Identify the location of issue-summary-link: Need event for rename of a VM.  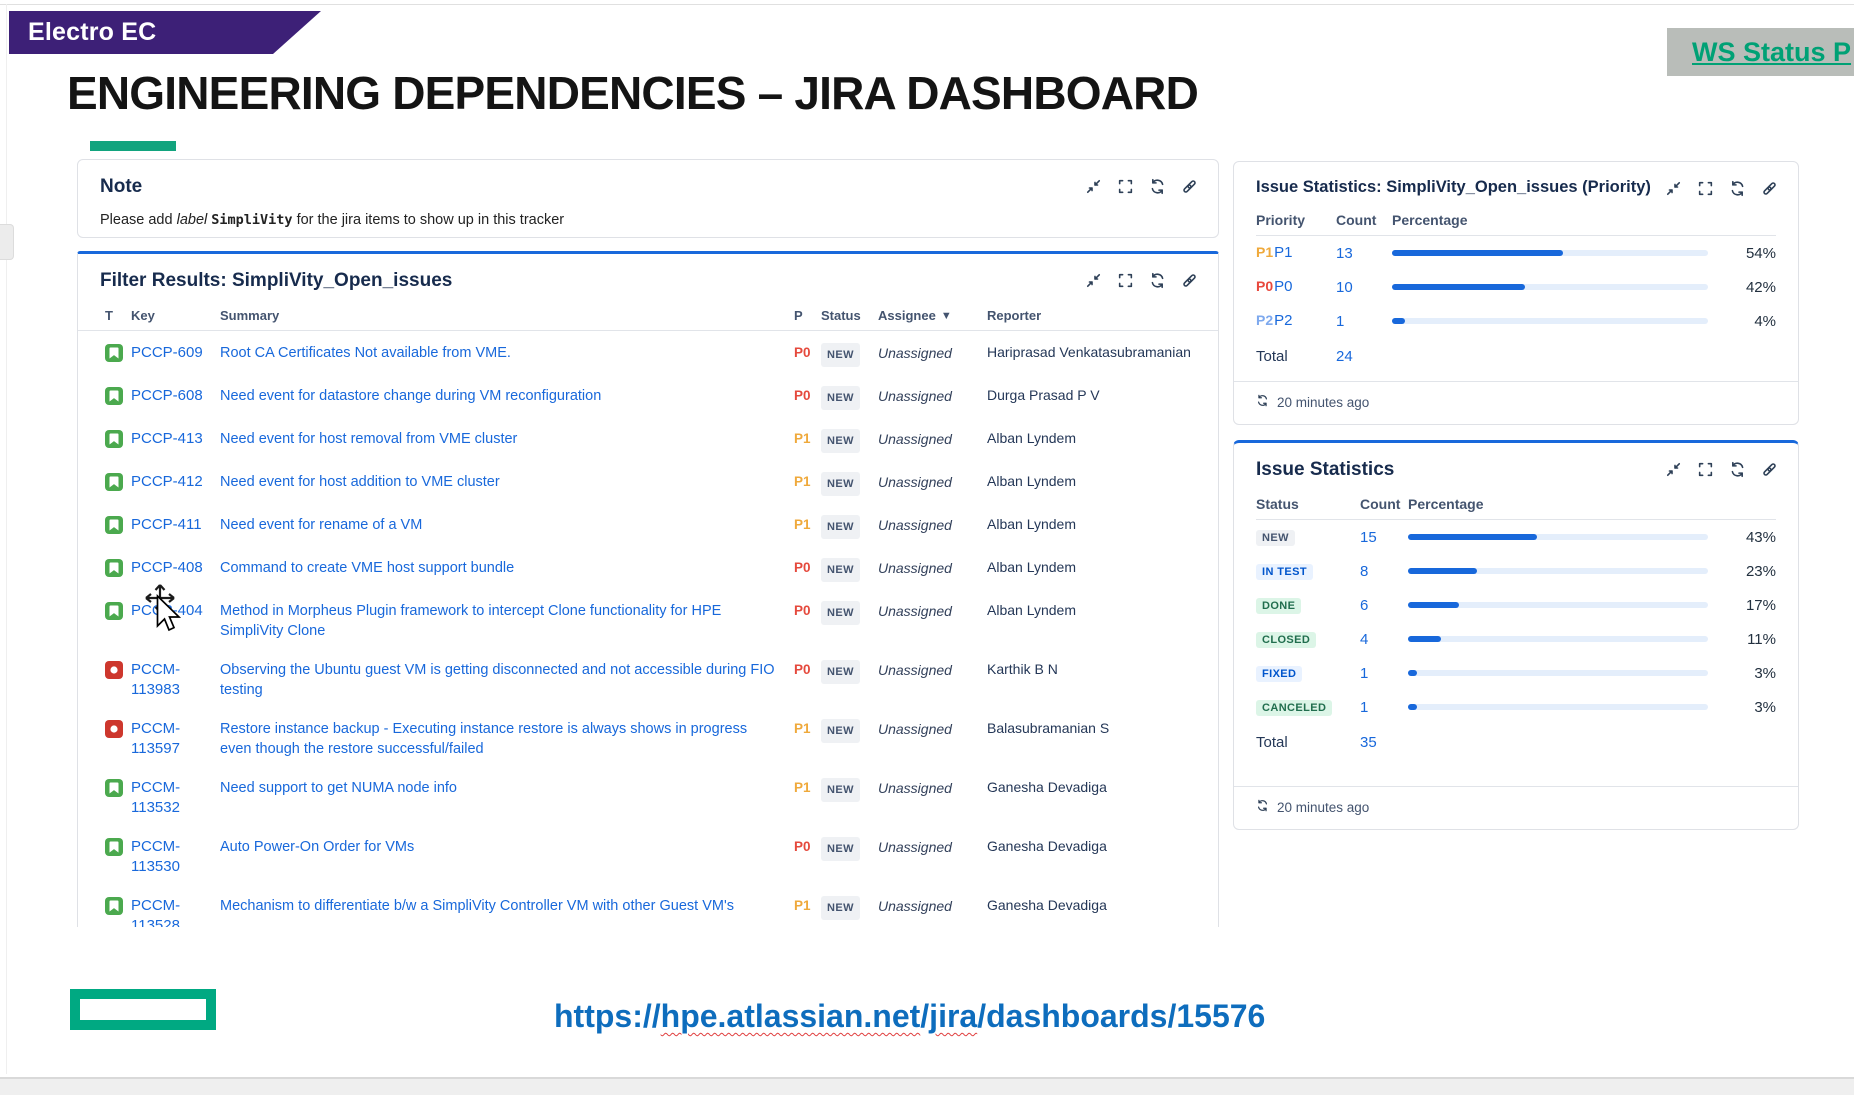
(321, 525).